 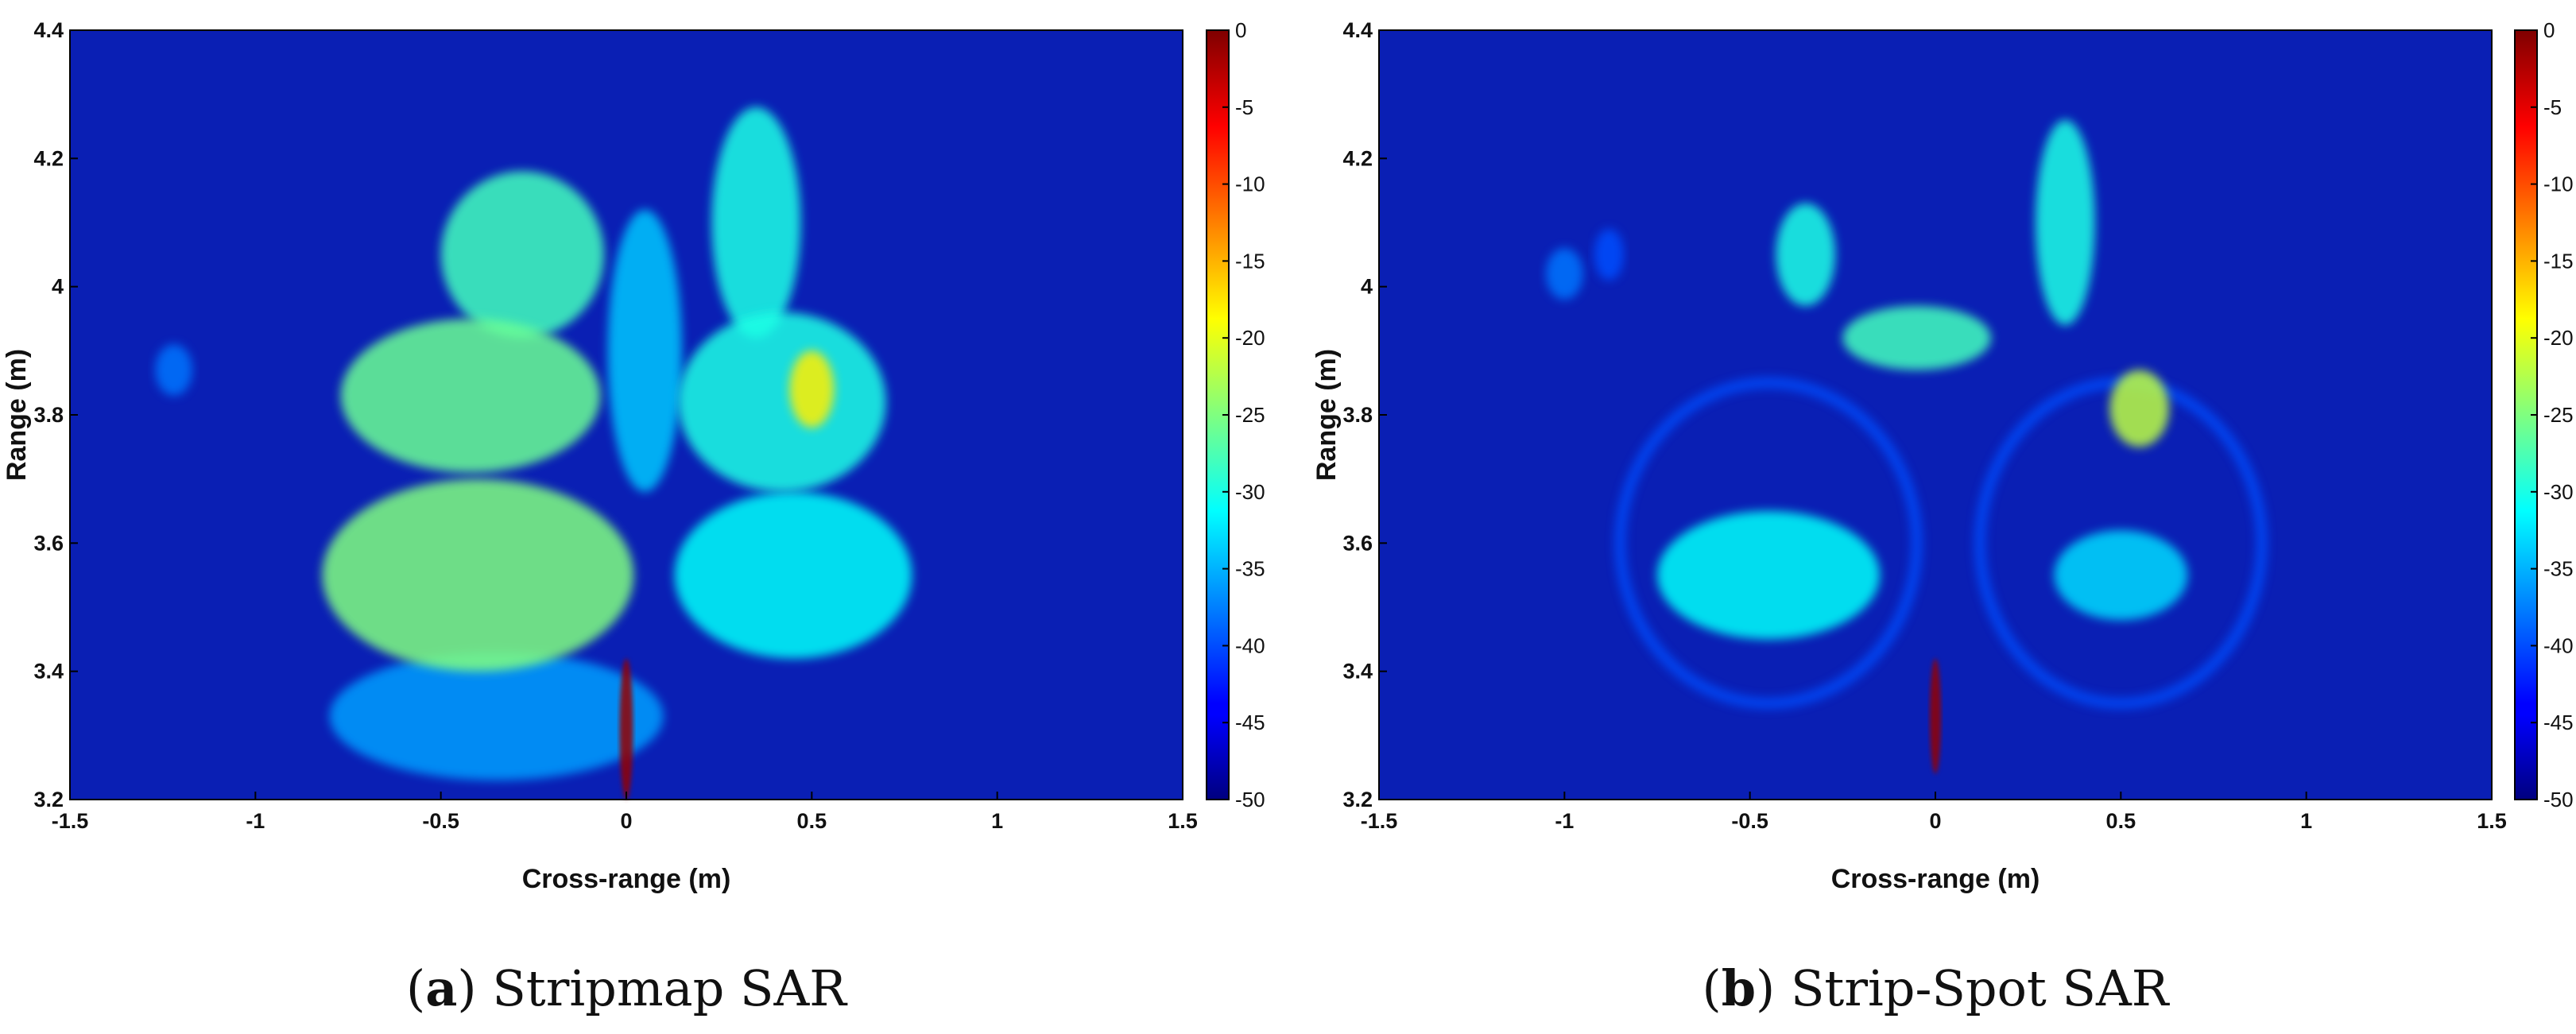 What do you see at coordinates (441, 988) in the screenshot?
I see `caption-letter-a: a` at bounding box center [441, 988].